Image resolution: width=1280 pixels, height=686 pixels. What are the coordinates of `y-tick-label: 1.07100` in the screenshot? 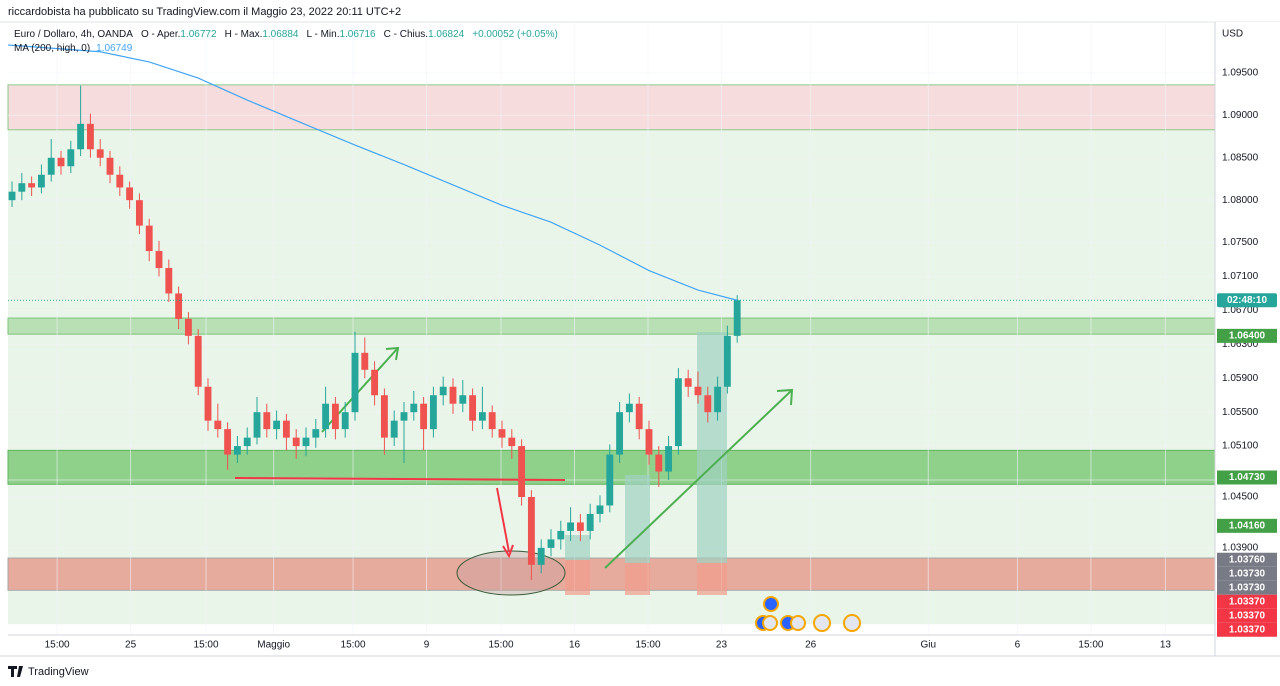 It's located at (1240, 276).